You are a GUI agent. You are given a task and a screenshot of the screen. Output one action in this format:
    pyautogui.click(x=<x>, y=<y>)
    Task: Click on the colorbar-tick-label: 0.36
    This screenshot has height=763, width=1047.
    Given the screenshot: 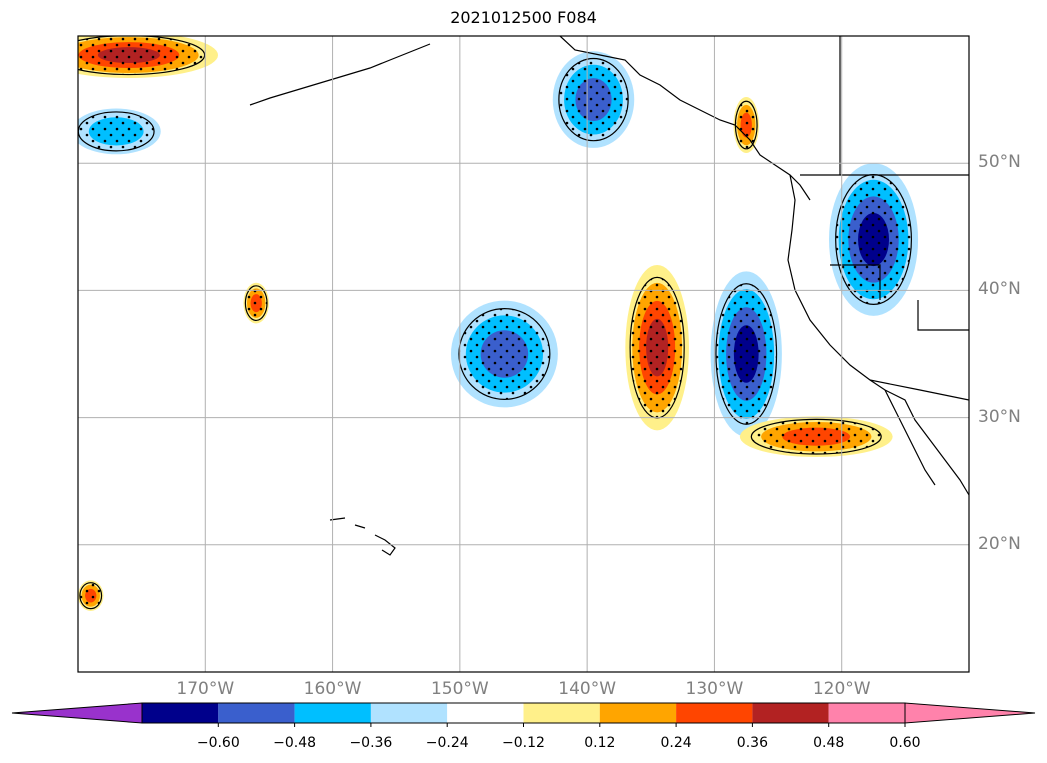 What is the action you would take?
    pyautogui.click(x=752, y=743)
    